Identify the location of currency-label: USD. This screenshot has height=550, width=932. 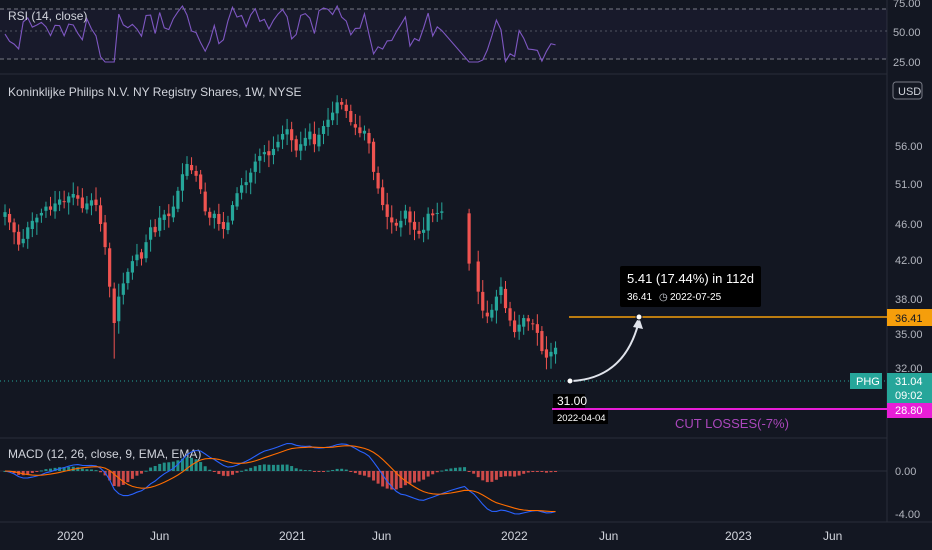
(909, 92).